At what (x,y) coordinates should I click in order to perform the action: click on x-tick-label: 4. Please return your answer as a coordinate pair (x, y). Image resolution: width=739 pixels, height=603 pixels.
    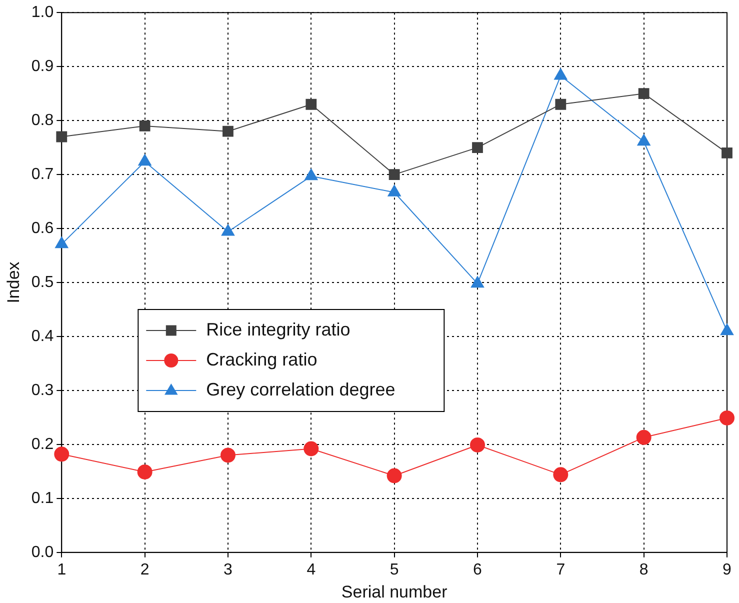
    Looking at the image, I should click on (311, 569).